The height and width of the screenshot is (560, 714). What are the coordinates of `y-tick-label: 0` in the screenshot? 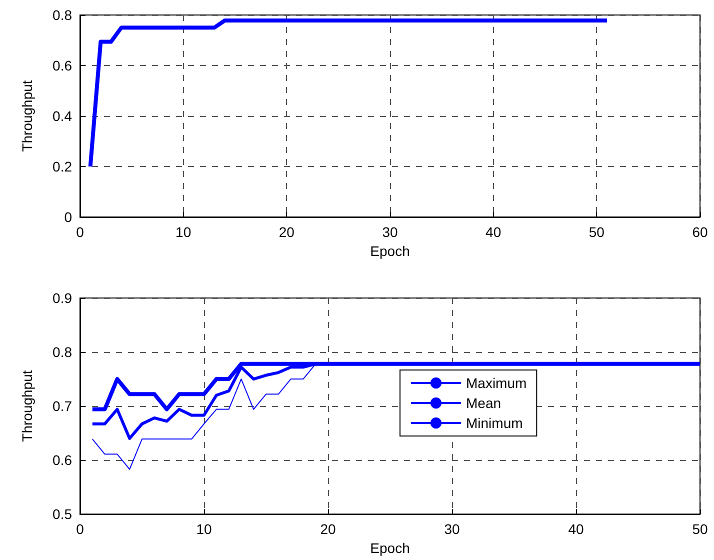 It's located at (68, 217).